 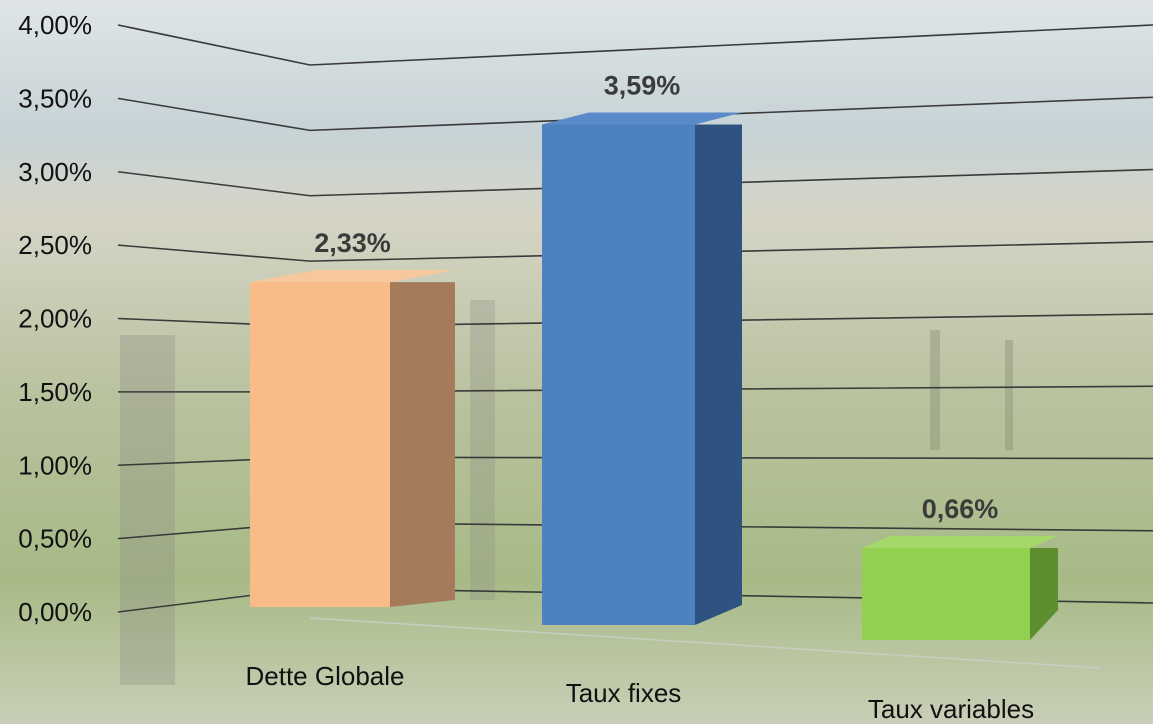 I want to click on y-tick-label: 1,50%, so click(x=55, y=392).